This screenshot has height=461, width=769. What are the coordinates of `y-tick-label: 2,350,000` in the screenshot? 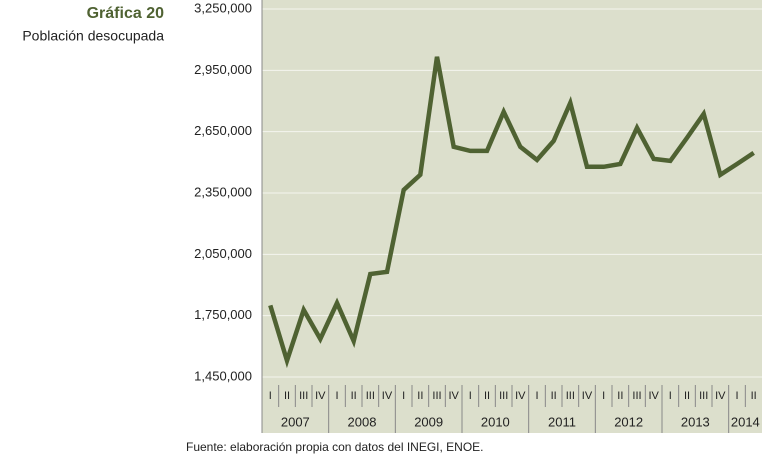 It's located at (223, 191).